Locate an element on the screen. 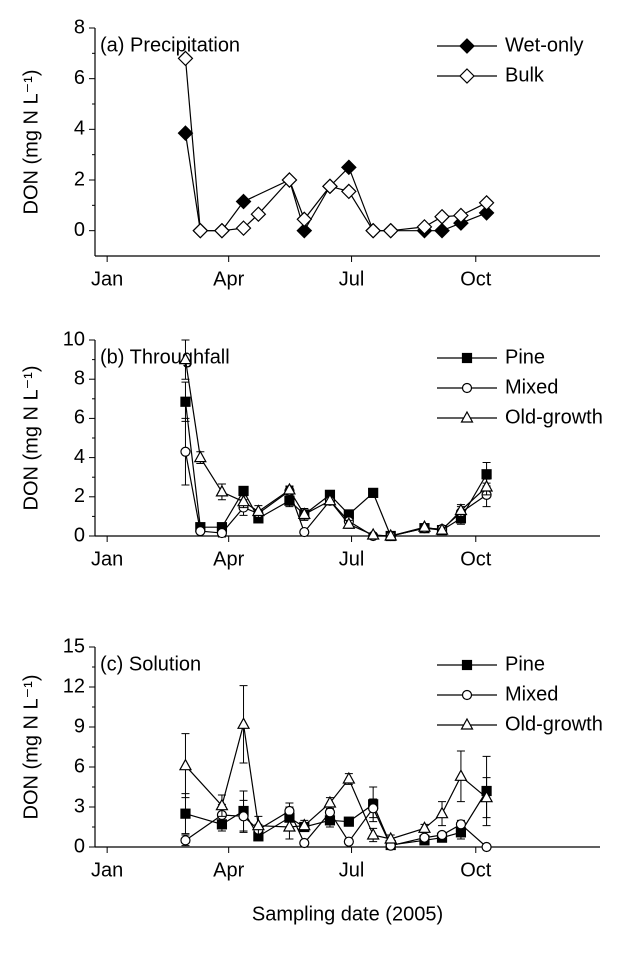 This screenshot has width=621, height=960. y-tick-label: 2 is located at coordinates (79, 179).